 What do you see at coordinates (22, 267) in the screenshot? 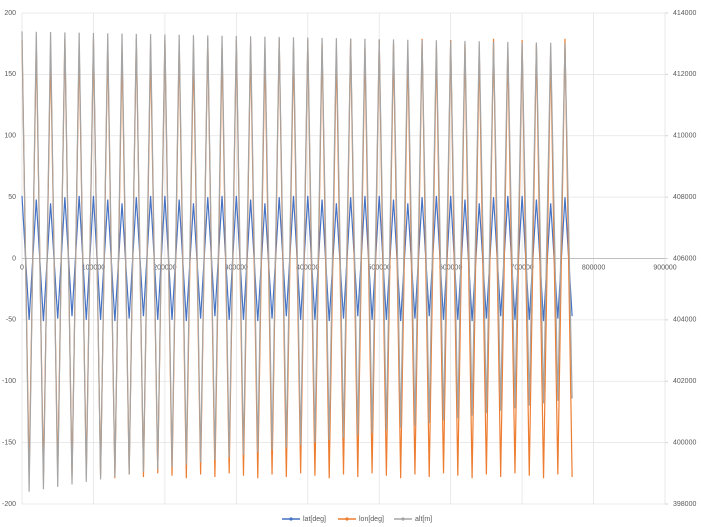
I see `x-tick-label: 0` at bounding box center [22, 267].